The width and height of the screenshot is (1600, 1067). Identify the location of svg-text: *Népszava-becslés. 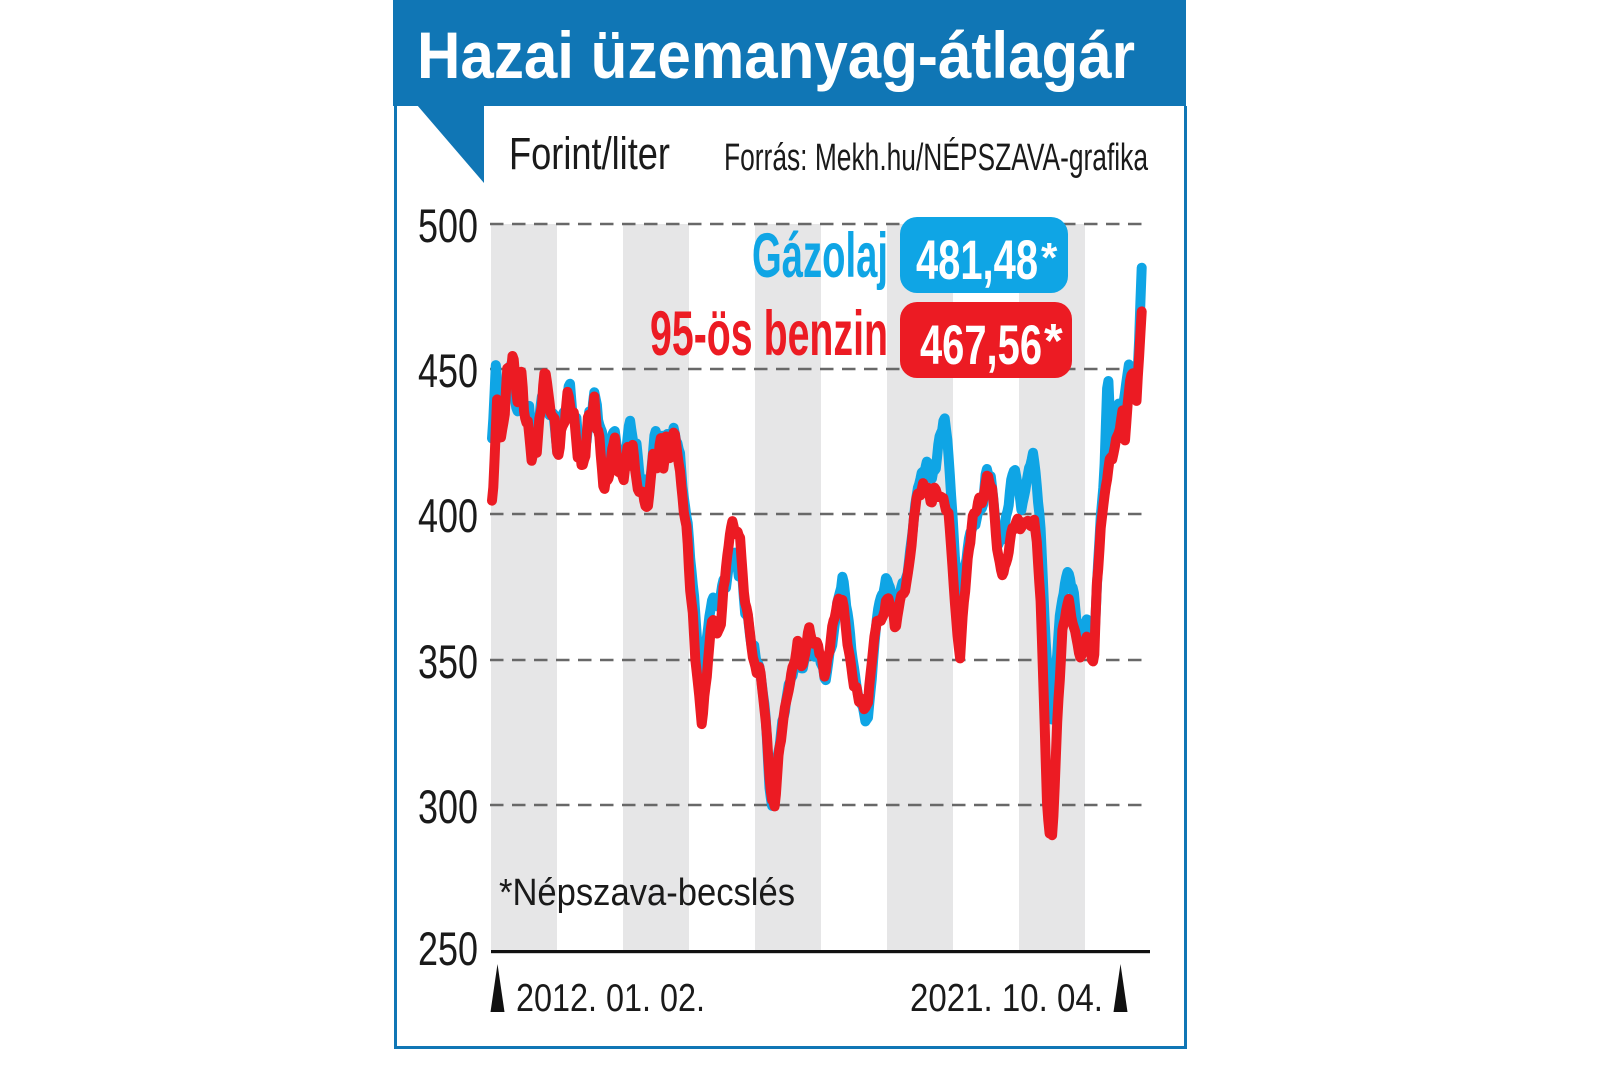
(647, 893).